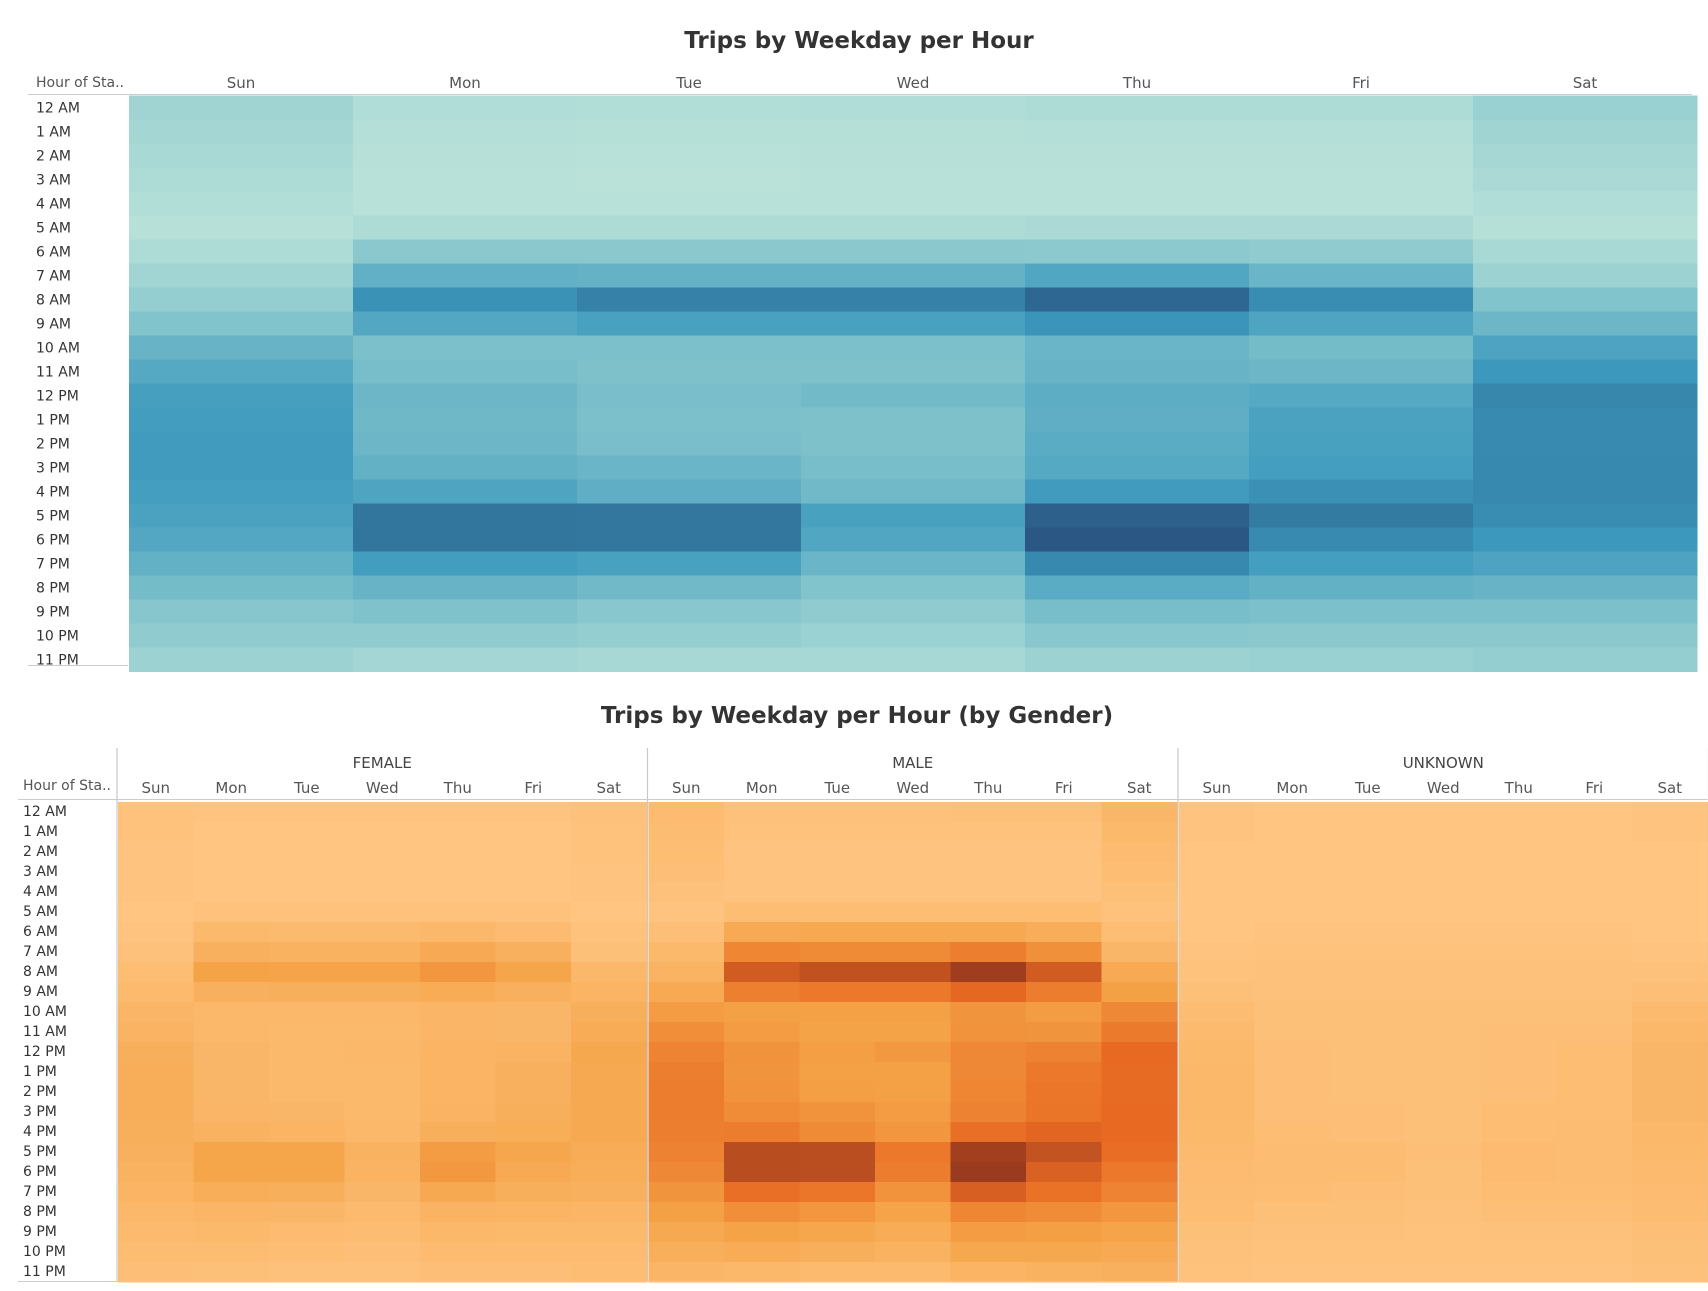  What do you see at coordinates (40, 932) in the screenshot?
I see `chart2-row-label: 6 AM` at bounding box center [40, 932].